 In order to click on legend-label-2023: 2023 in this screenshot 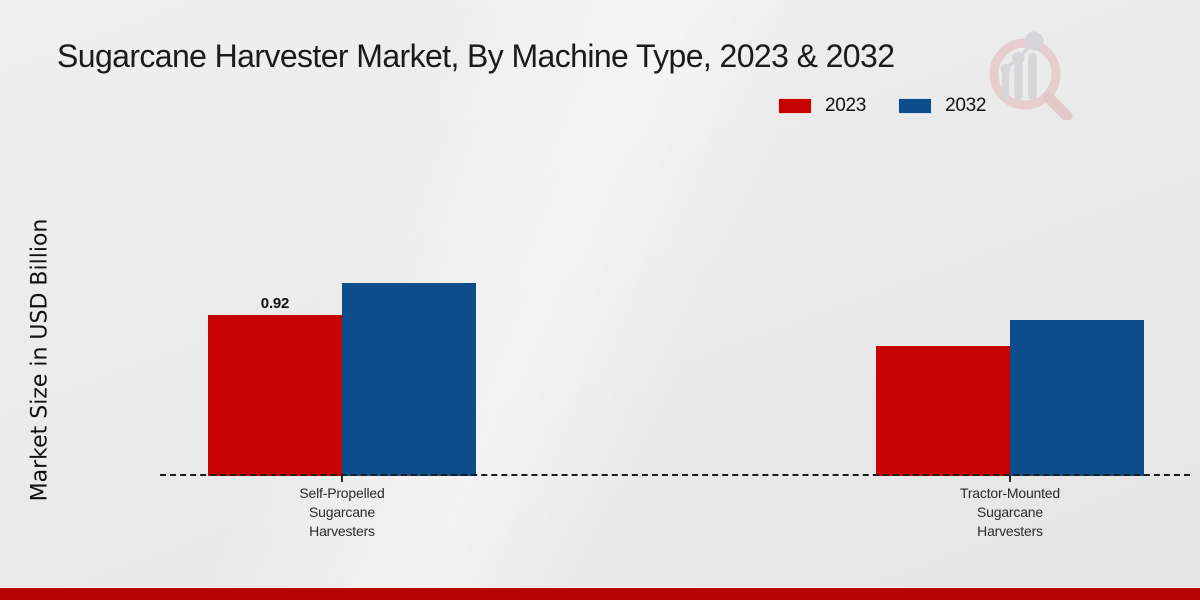, I will do `click(846, 105)`.